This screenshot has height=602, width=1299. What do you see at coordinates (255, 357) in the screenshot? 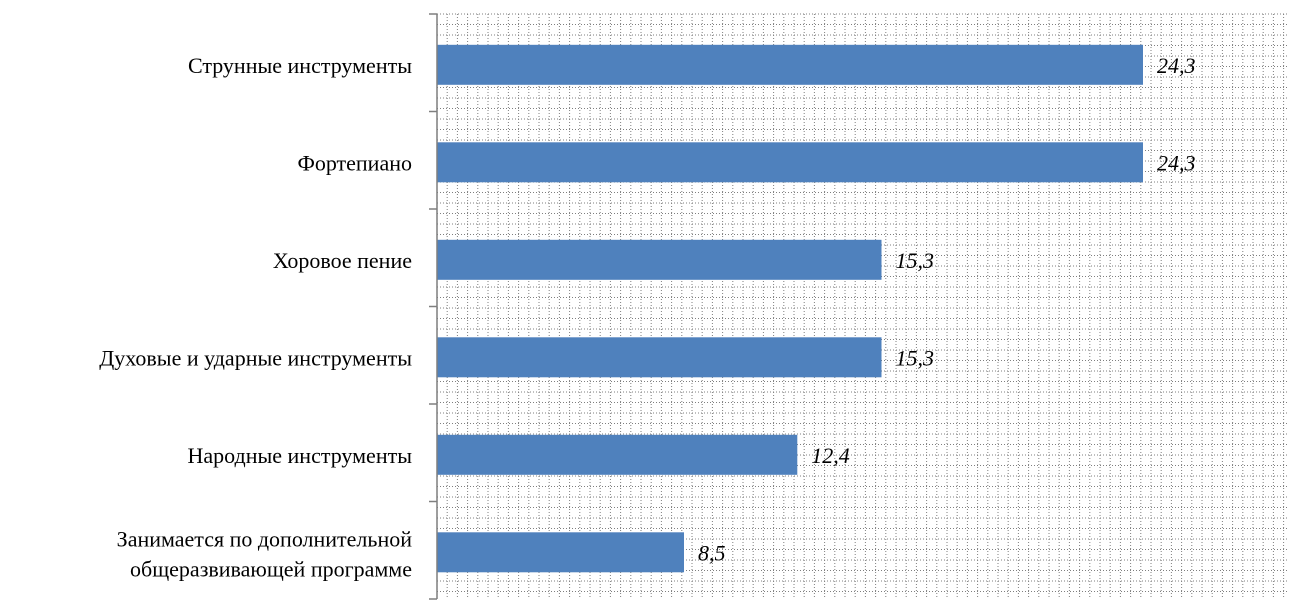
I see `category-label: Духовые и ударные инструменты` at bounding box center [255, 357].